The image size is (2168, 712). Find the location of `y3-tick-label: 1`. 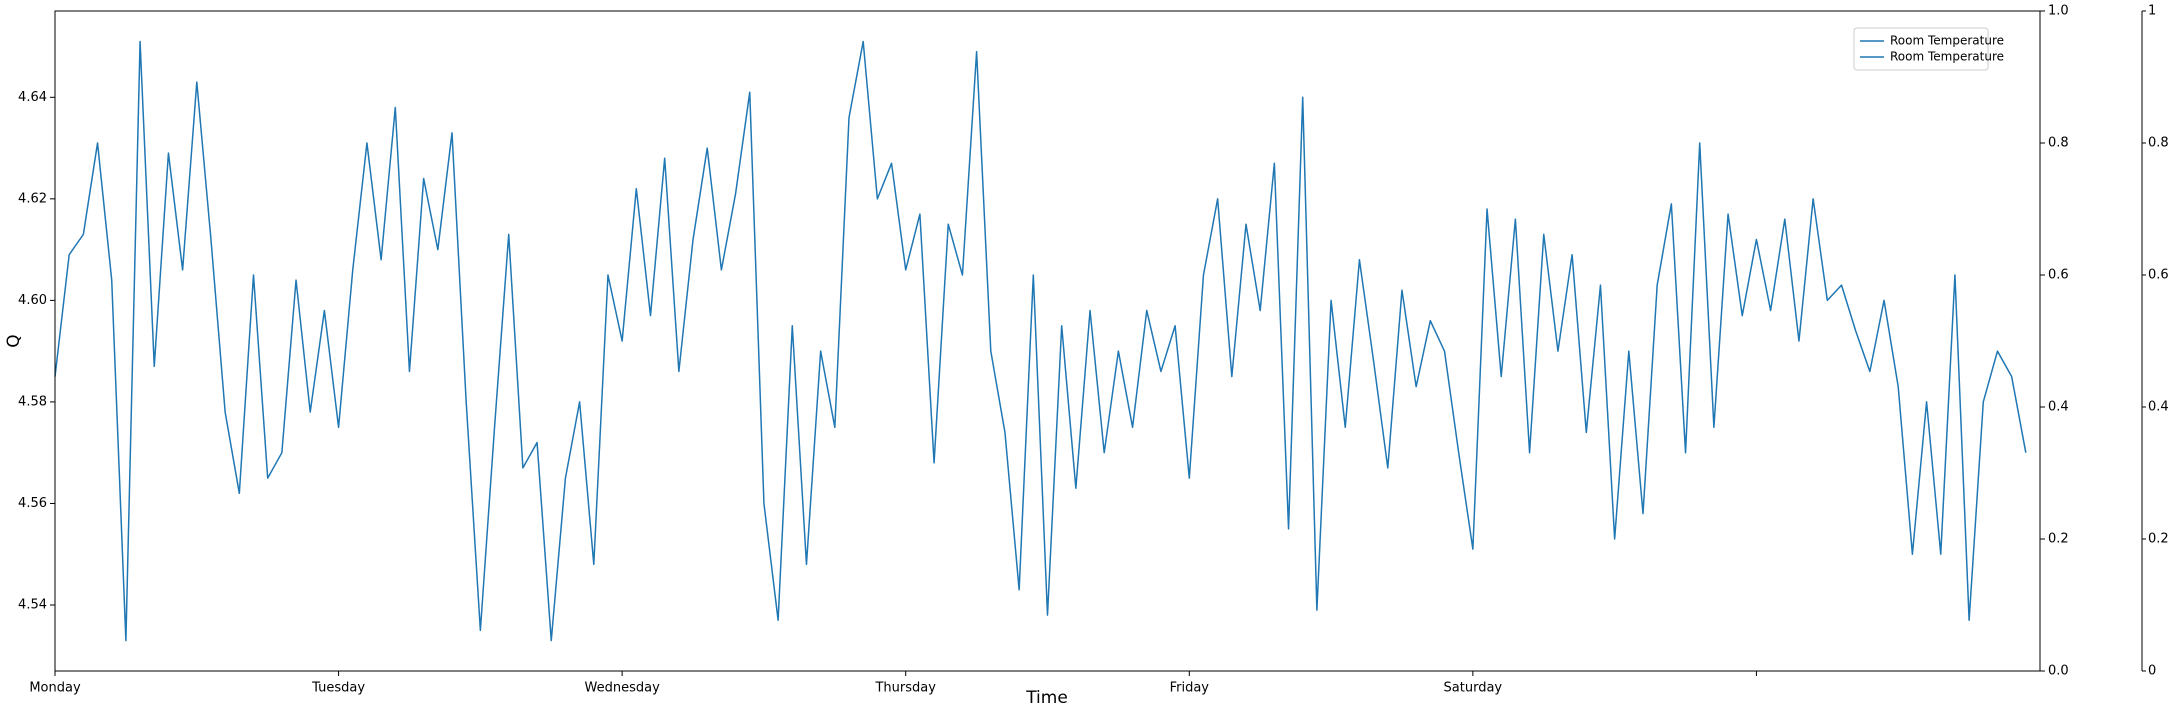

y3-tick-label: 1 is located at coordinates (2152, 11).